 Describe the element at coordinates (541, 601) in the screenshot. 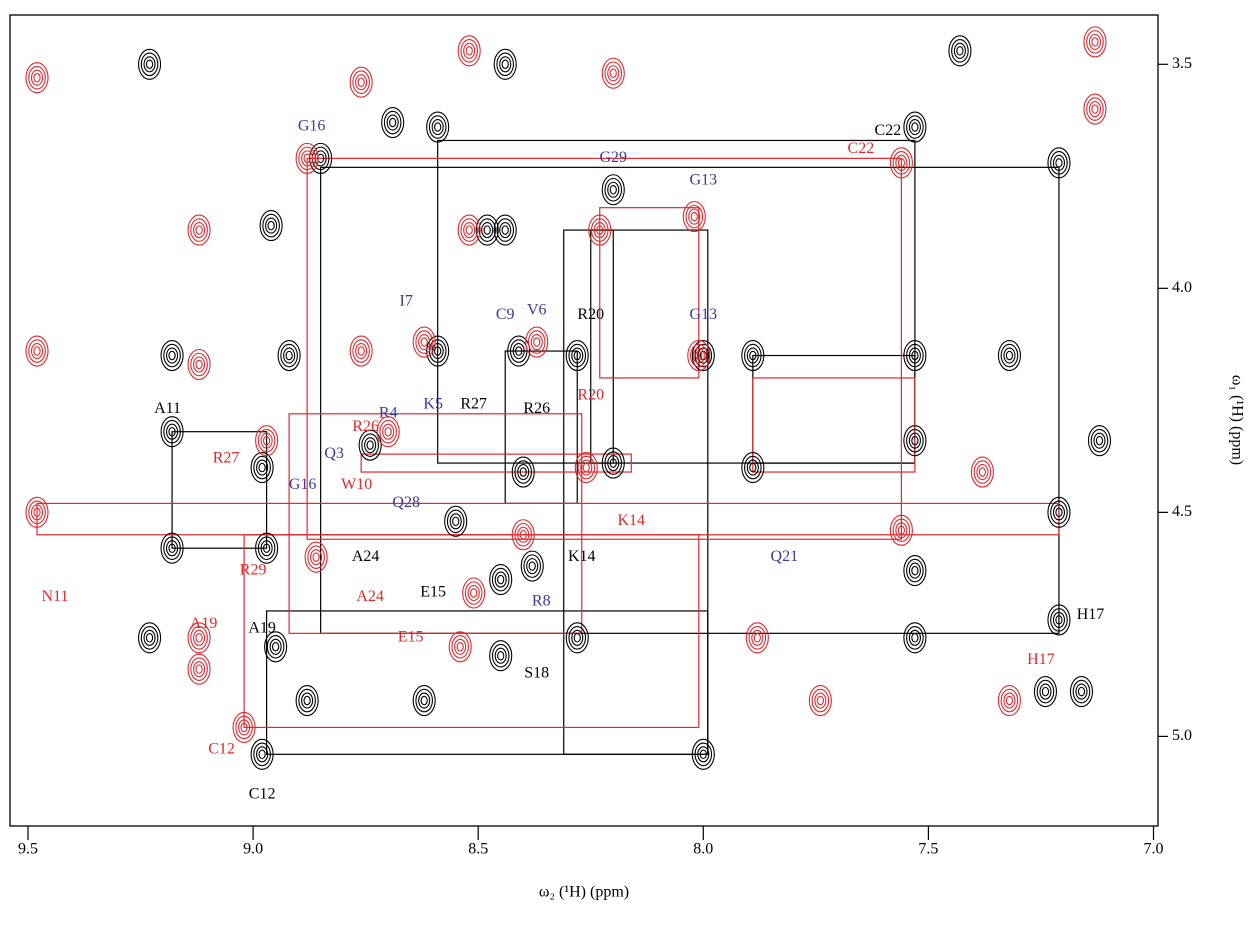

I see `peak-label: R8` at that location.